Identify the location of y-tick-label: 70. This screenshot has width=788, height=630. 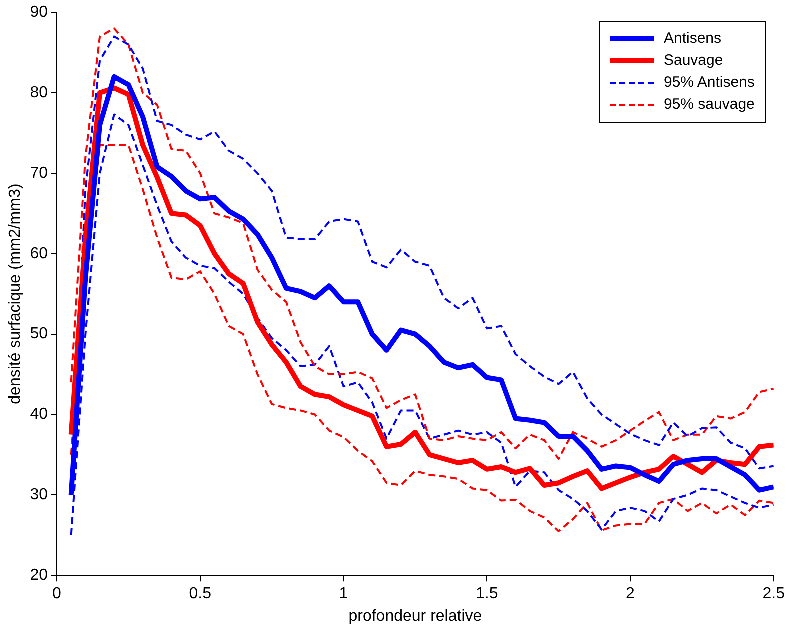
(39, 173).